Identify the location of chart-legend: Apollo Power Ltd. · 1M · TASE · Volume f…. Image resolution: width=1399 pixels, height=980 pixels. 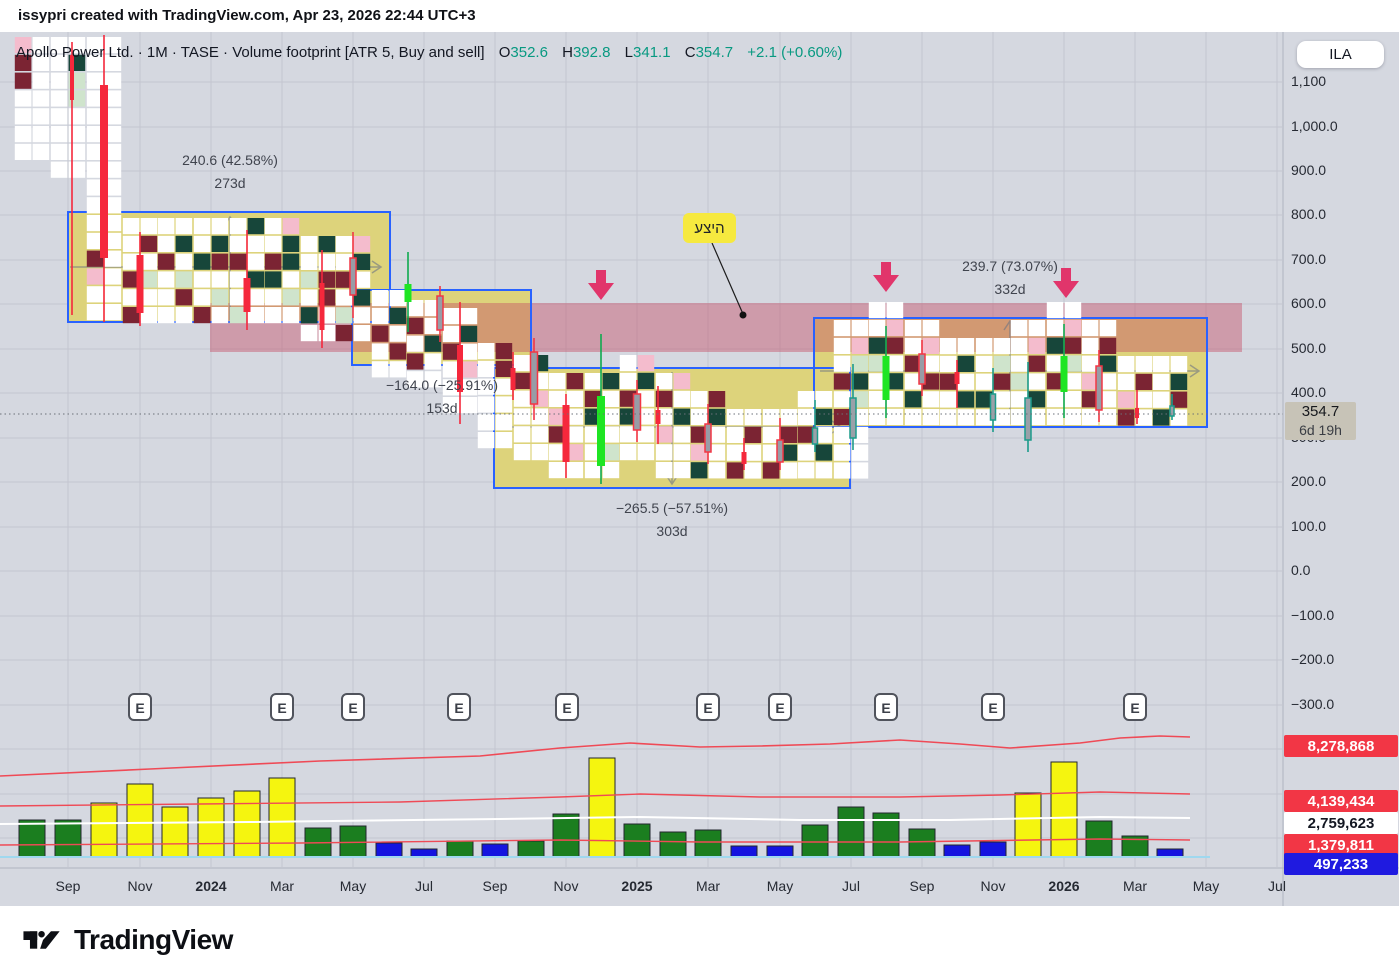
(429, 52).